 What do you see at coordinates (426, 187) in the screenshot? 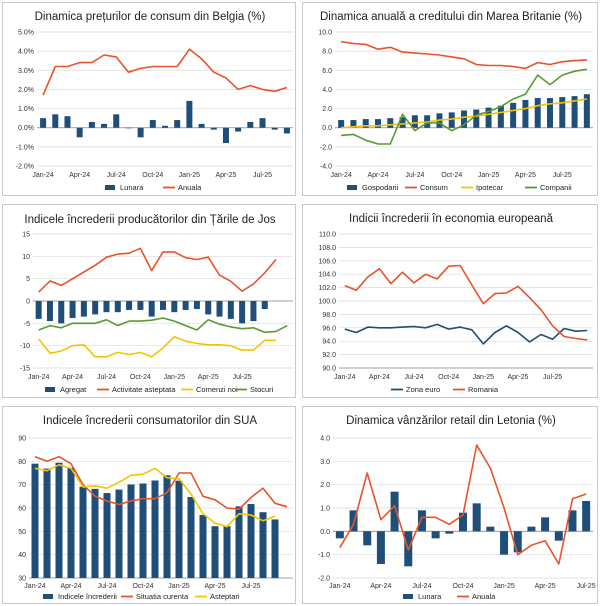
I see `legend-item-consum: Consum` at bounding box center [426, 187].